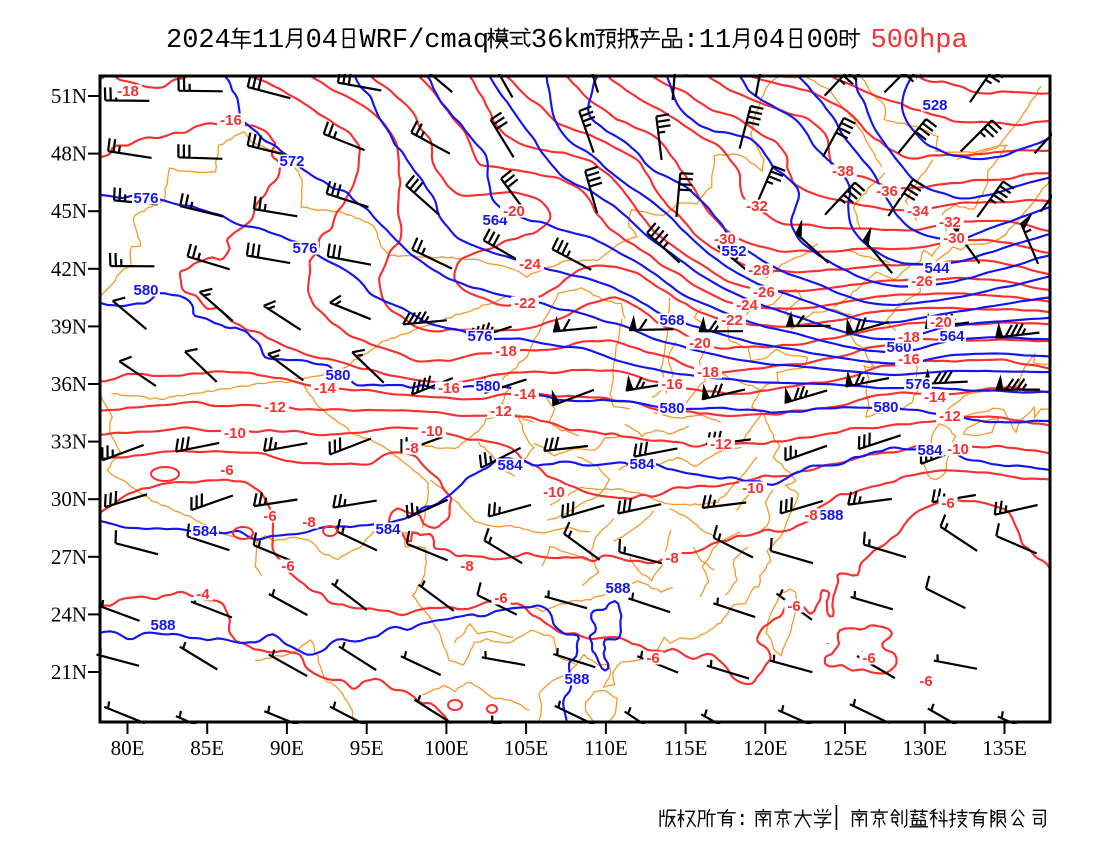  I want to click on svg-text: 130E, so click(925, 748).